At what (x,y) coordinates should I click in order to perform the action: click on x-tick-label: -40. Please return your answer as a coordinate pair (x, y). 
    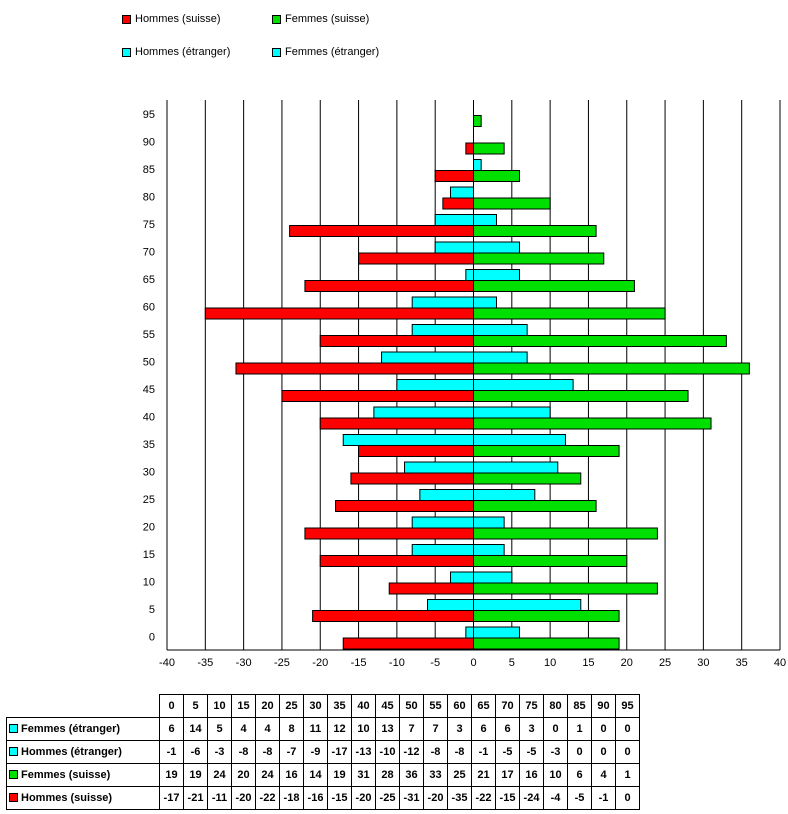
    Looking at the image, I should click on (167, 663).